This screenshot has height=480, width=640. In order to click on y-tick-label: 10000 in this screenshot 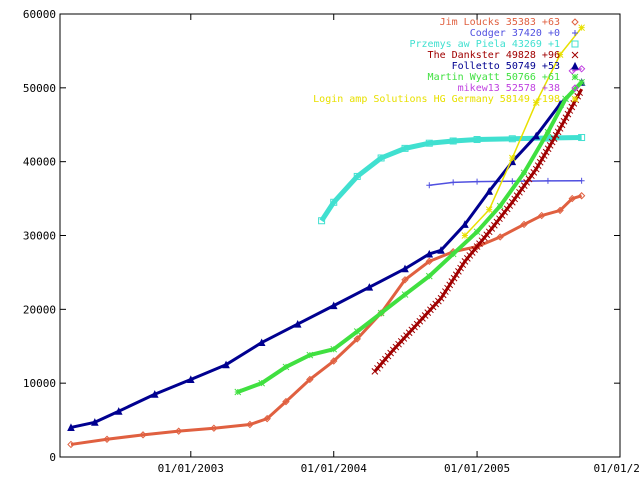, I will do `click(39, 383)`.